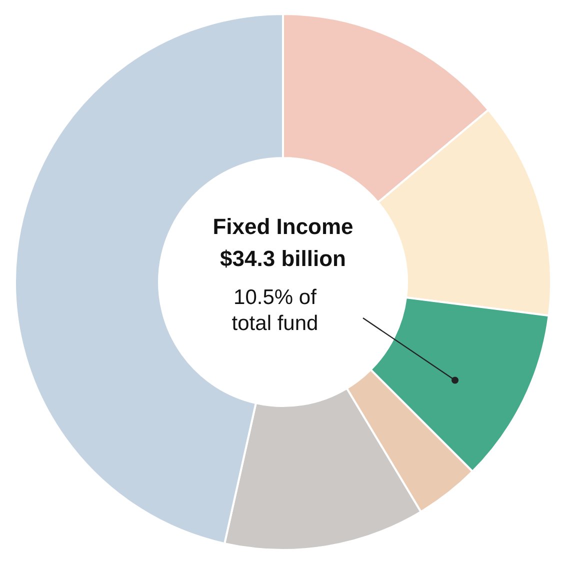  Describe the element at coordinates (283, 226) in the screenshot. I see `text: Fixed Income` at that location.